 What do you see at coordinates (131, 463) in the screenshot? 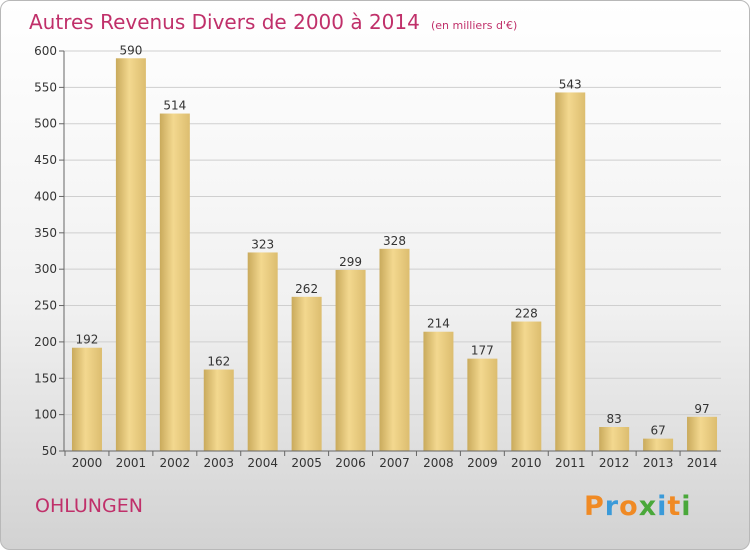
I see `x-tick-label: 2001` at bounding box center [131, 463].